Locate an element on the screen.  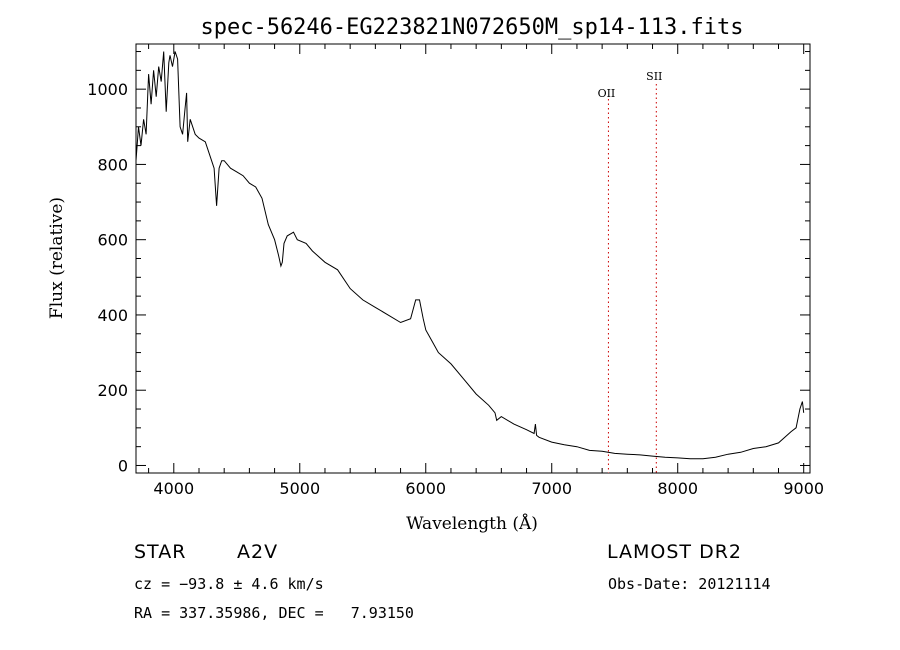
x-tick-label: 9000 is located at coordinates (803, 488).